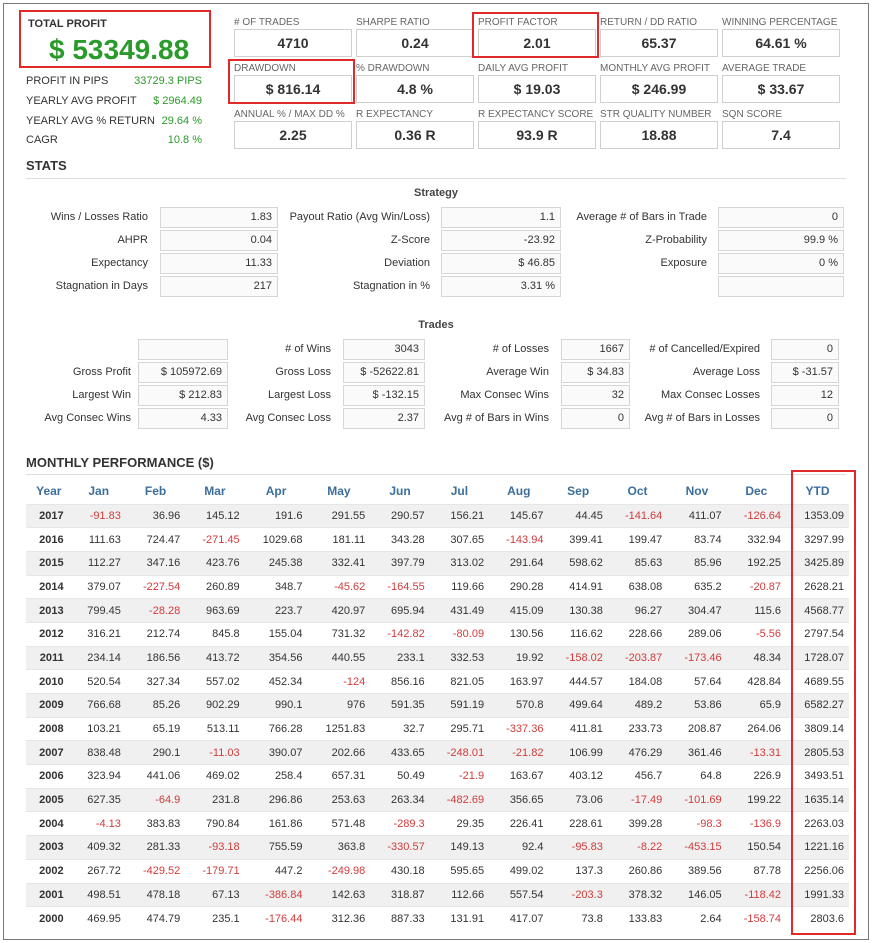 This screenshot has height=943, width=872. I want to click on month-cell: -80.09, so click(459, 634).